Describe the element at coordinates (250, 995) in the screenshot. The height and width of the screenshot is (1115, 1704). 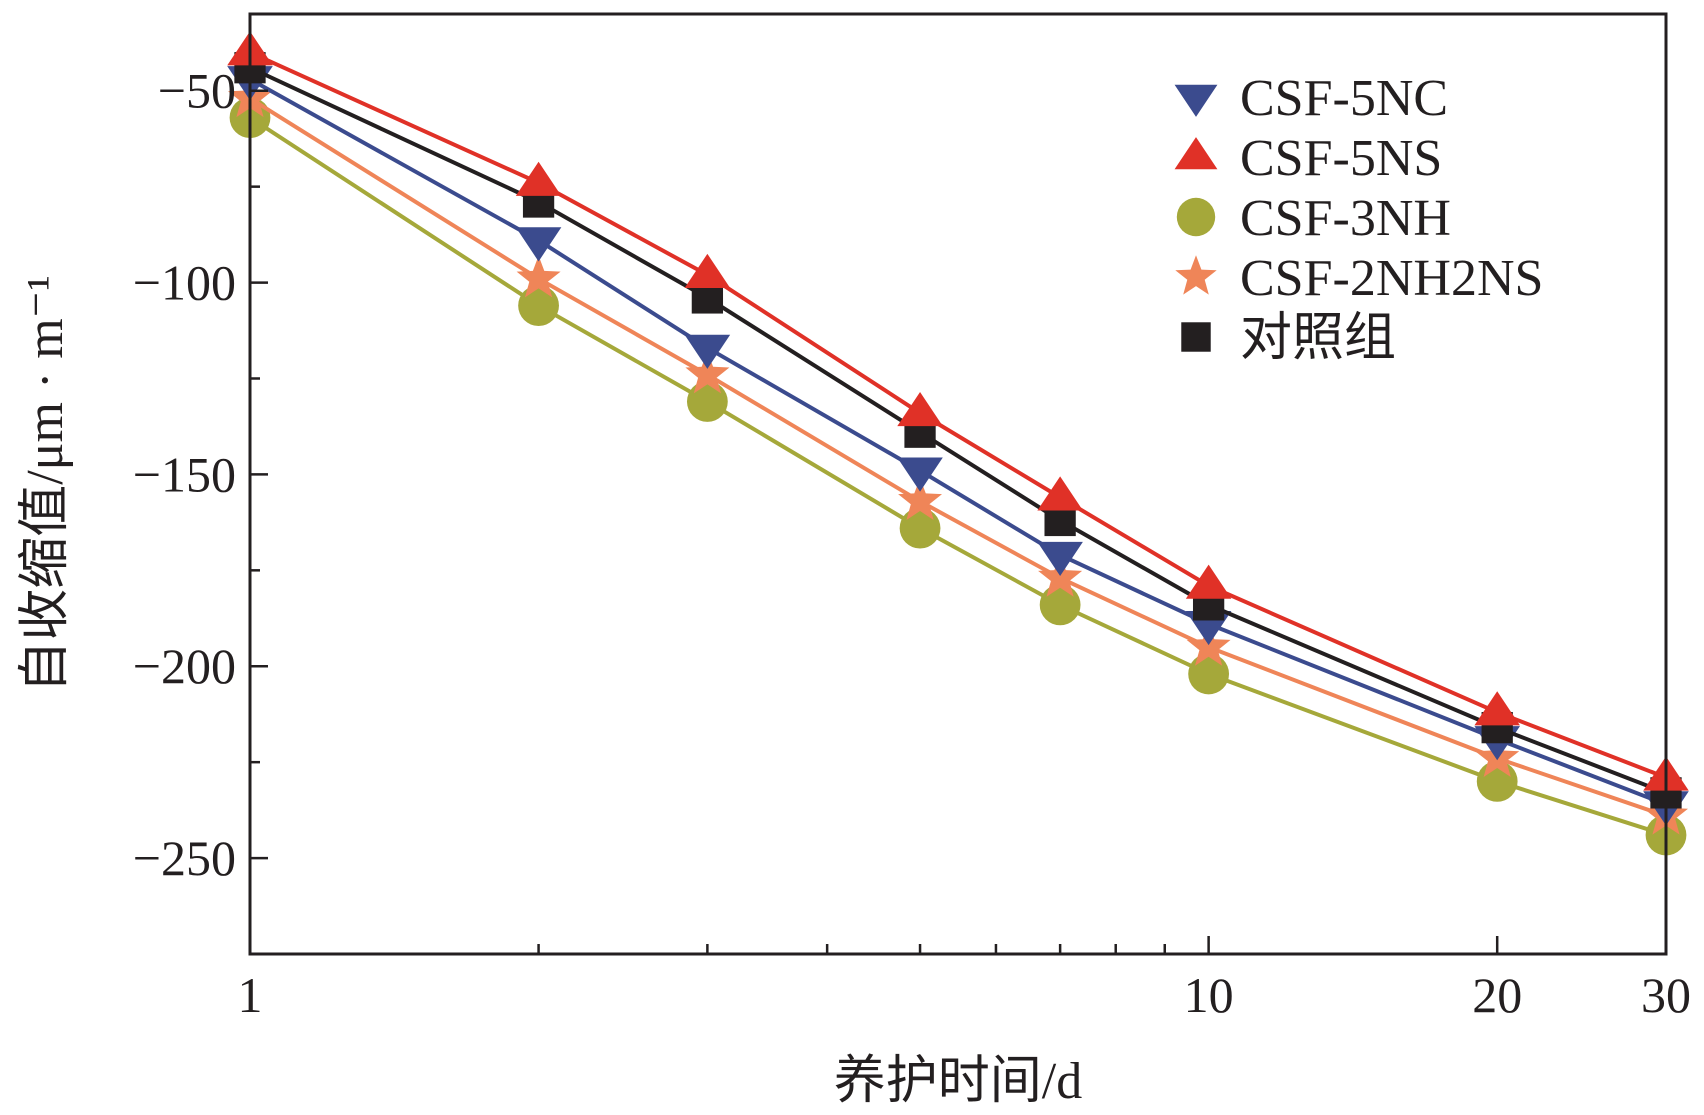
I see `x-tick-label: 1` at that location.